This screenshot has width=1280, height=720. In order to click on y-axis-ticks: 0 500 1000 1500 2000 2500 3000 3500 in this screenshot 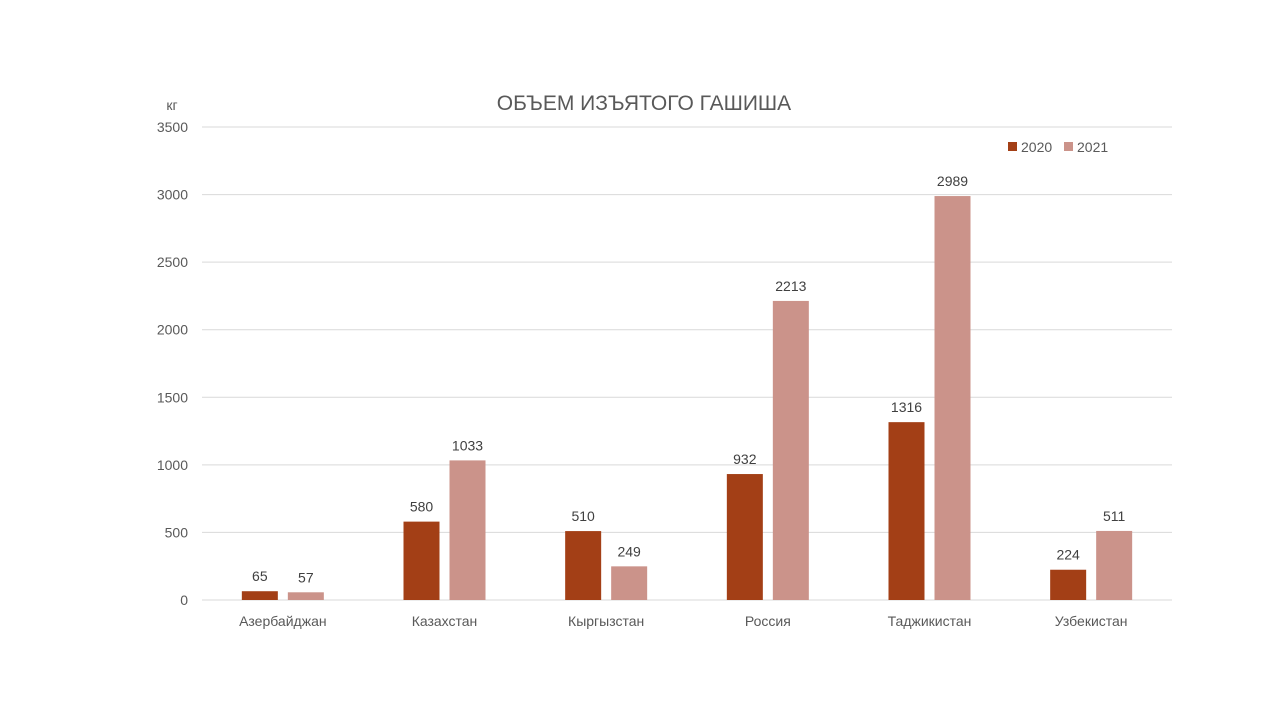, I will do `click(172, 363)`.